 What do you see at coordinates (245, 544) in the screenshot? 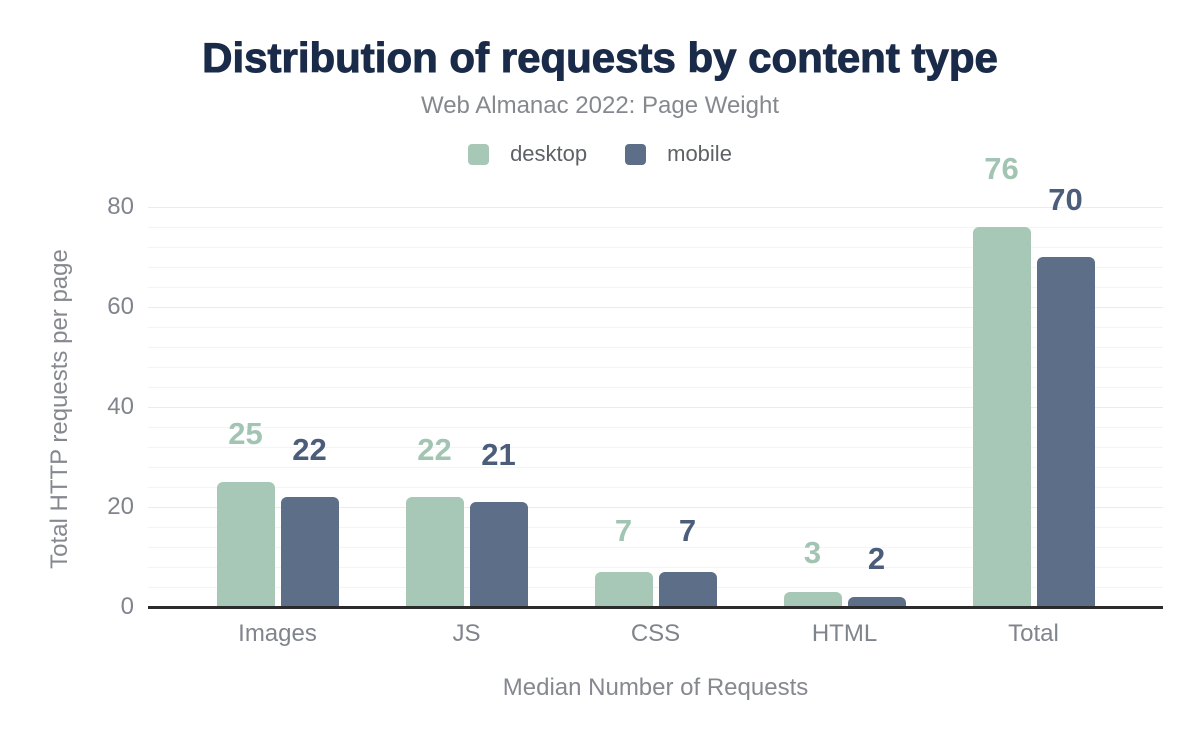
I see `bar-desktop-images` at bounding box center [245, 544].